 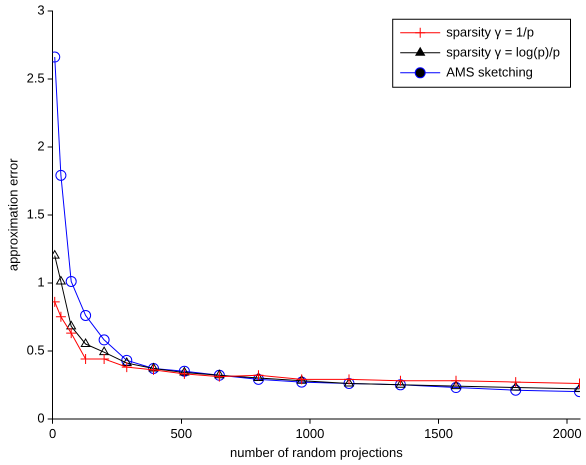 What do you see at coordinates (35, 214) in the screenshot?
I see `y-tick-label: 1.5` at bounding box center [35, 214].